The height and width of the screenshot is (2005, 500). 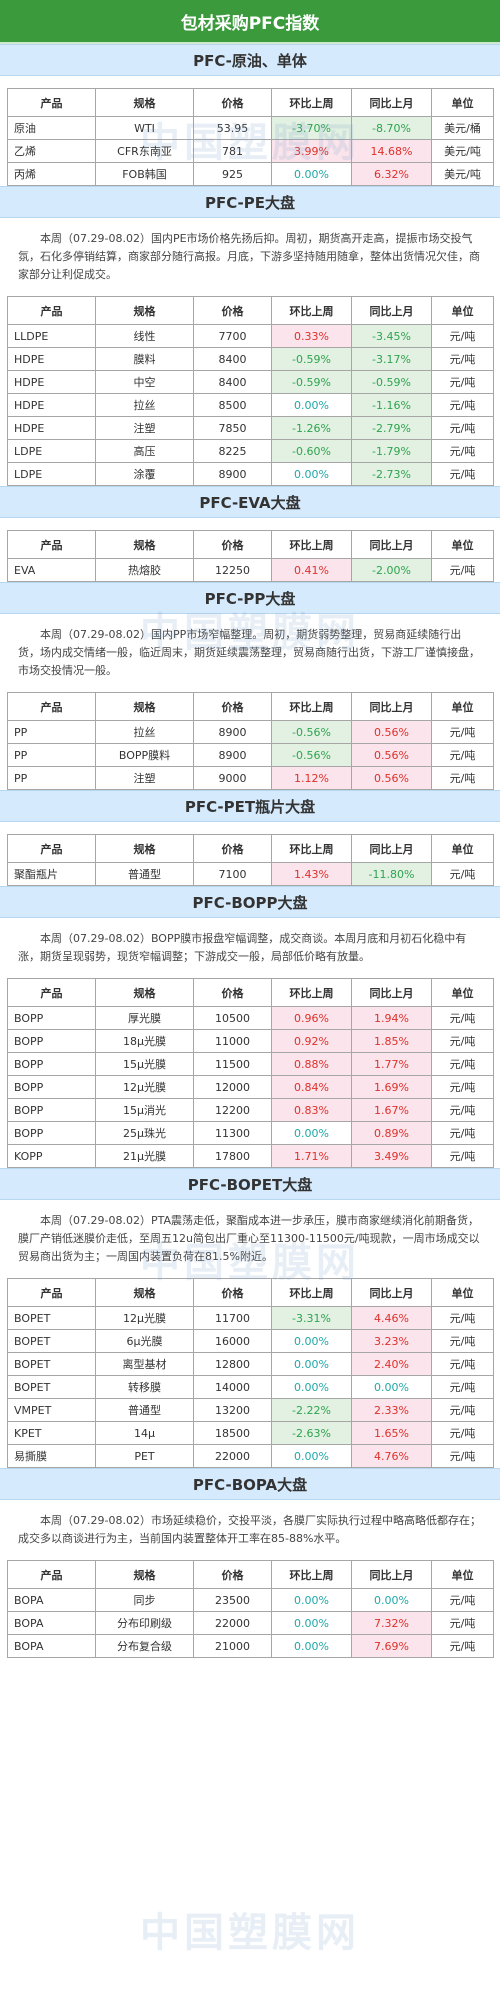 What do you see at coordinates (232, 1318) in the screenshot?
I see `cell-price: 11700` at bounding box center [232, 1318].